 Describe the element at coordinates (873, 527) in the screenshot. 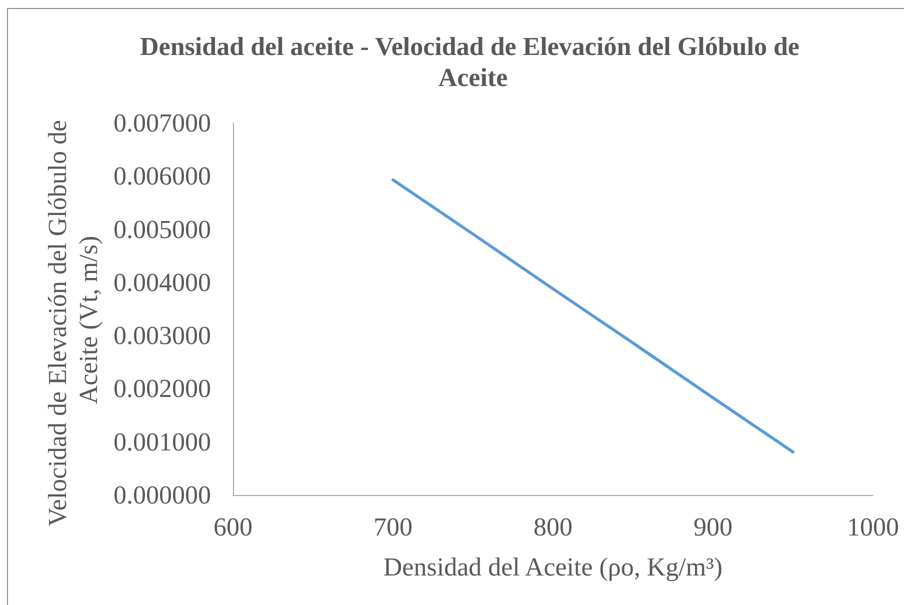

I see `x-tick-label: 1000` at that location.